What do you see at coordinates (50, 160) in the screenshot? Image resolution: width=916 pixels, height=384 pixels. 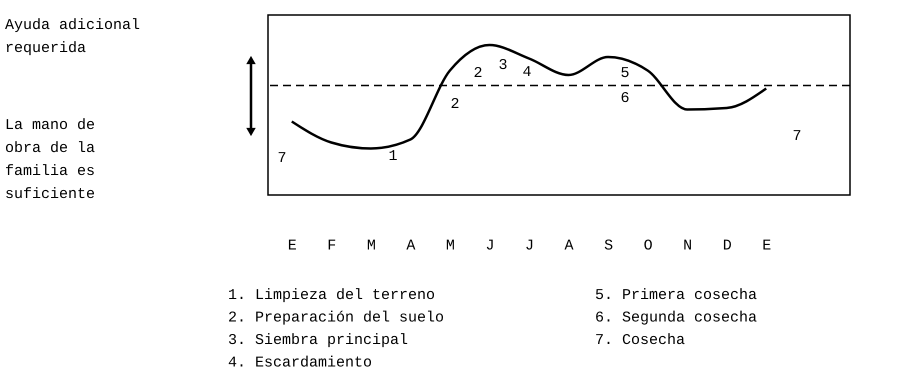 I see `text: La mano de obra de la familia es suficiente` at bounding box center [50, 160].